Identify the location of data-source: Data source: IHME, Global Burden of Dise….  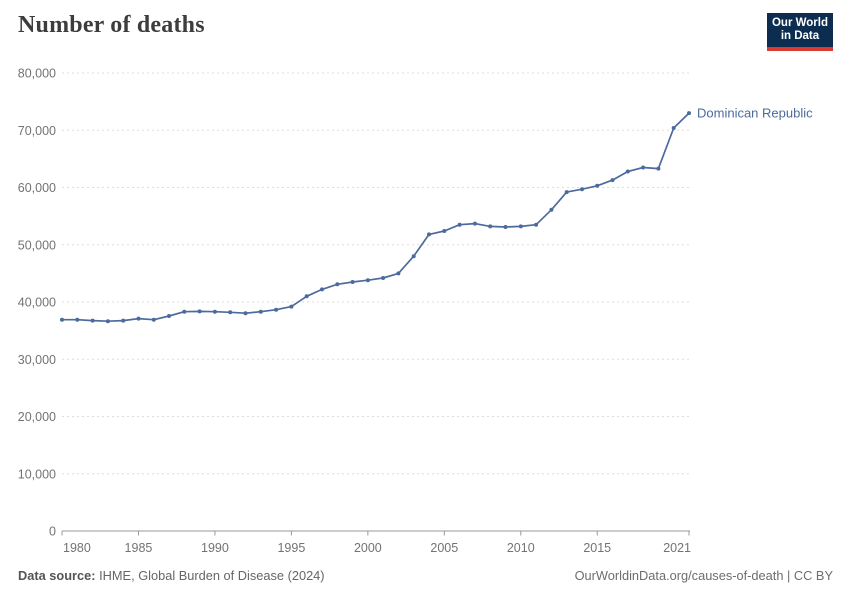
(171, 575).